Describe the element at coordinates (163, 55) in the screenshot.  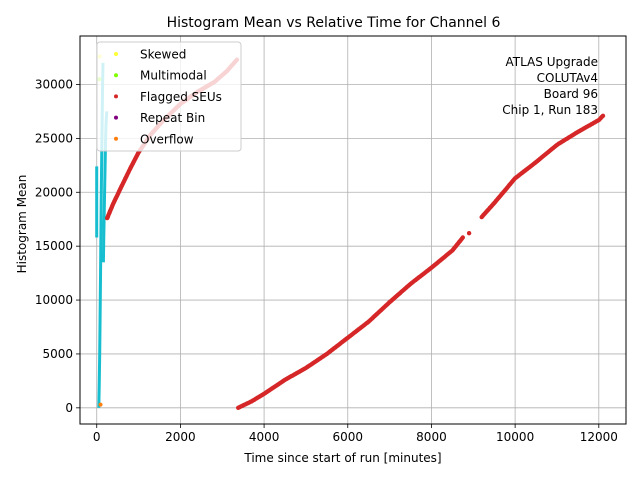
I see `legend-entry: Skewed` at that location.